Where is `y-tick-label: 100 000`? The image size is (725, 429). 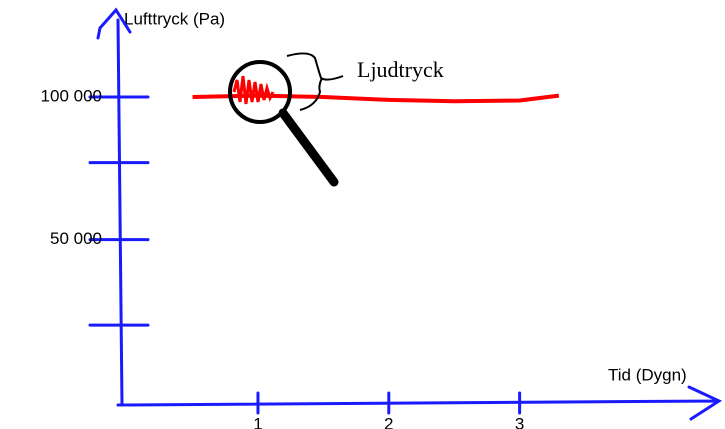
y-tick-label: 100 000 is located at coordinates (71, 96).